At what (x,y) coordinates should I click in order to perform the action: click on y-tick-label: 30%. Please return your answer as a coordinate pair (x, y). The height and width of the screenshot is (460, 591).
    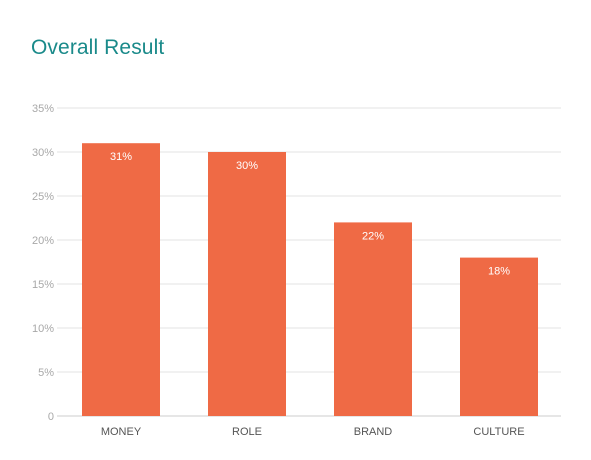
    Looking at the image, I should click on (43, 153).